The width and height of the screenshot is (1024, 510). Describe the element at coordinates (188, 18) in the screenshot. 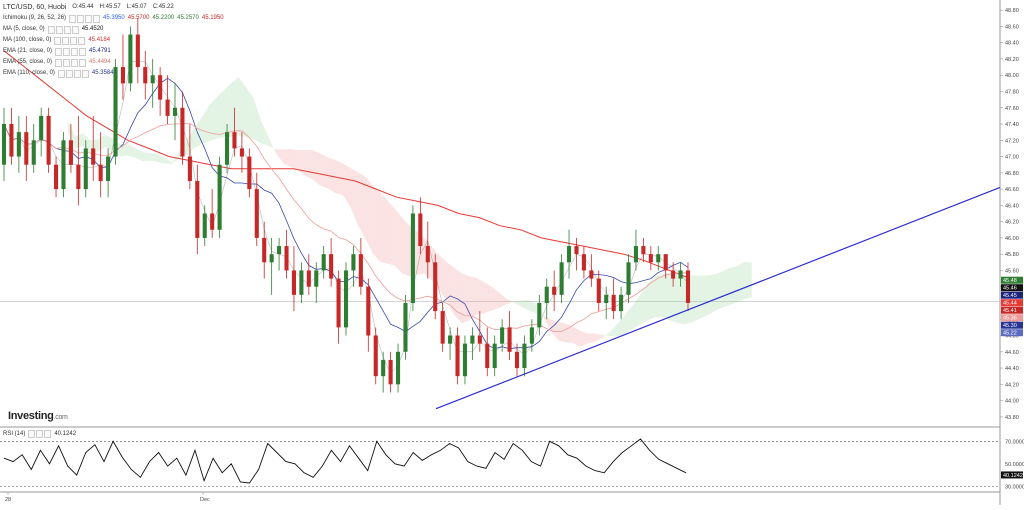

I see `indicator-value: 45.2570` at that location.